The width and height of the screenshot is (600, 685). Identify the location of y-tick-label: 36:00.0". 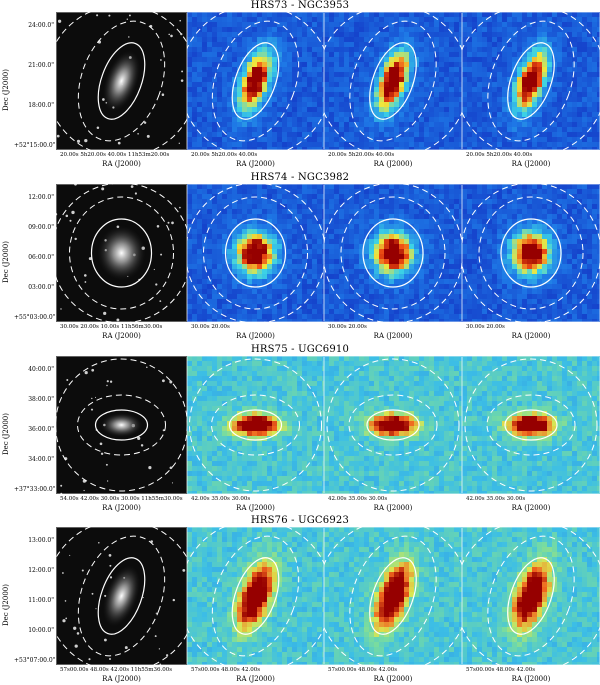
(34, 429).